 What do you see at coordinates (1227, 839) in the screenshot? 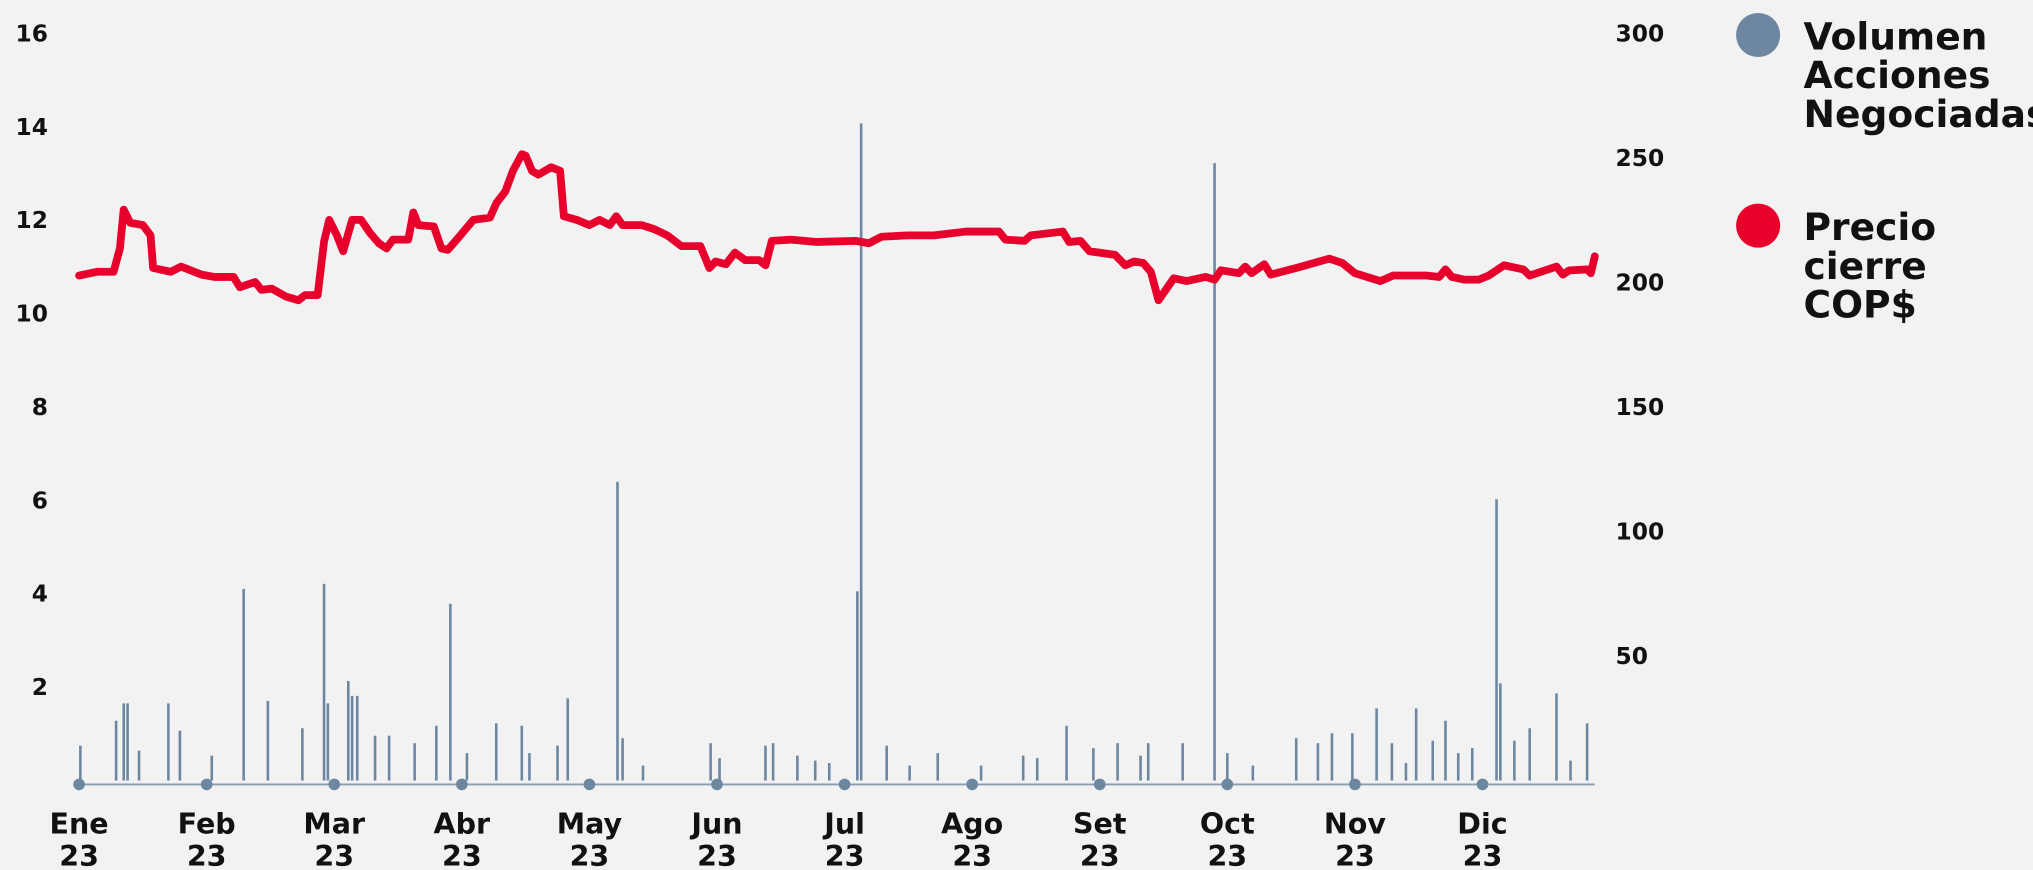
I see `x-tick-label: Oct 23` at bounding box center [1227, 839].